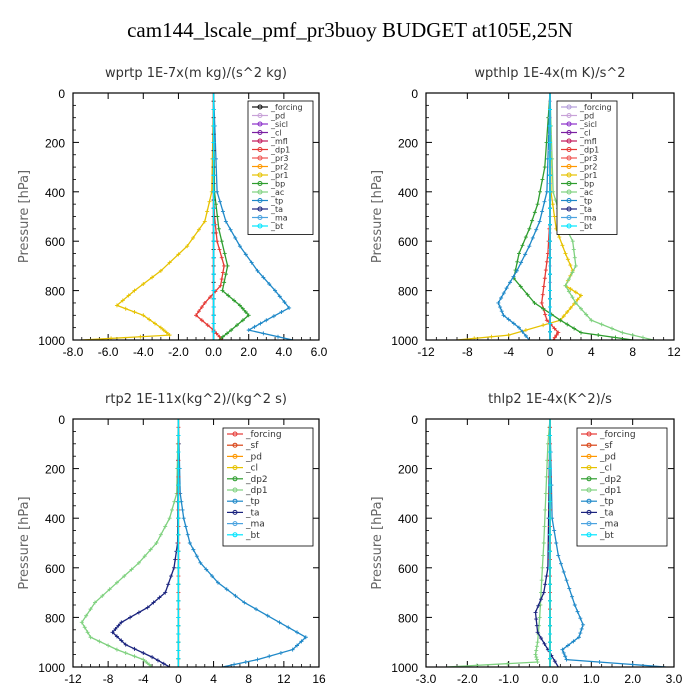 This screenshot has height=700, width=700. I want to click on x-tick-label: -8, so click(467, 352).